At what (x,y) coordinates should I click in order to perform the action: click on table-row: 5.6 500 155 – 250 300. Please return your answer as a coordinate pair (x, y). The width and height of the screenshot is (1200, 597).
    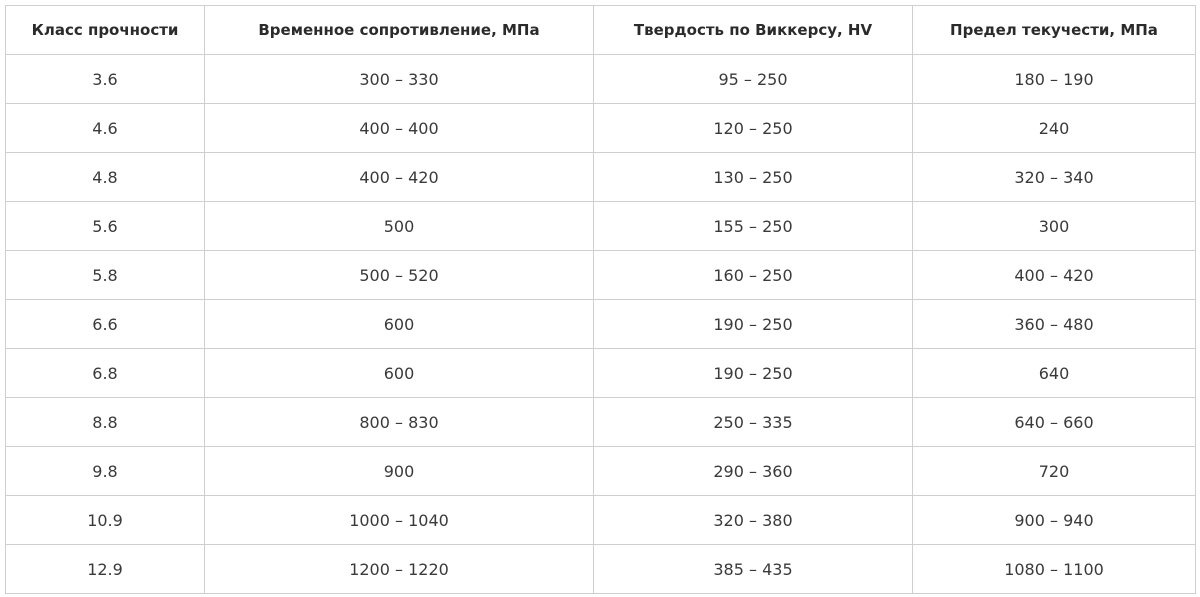
    Looking at the image, I should click on (600, 226).